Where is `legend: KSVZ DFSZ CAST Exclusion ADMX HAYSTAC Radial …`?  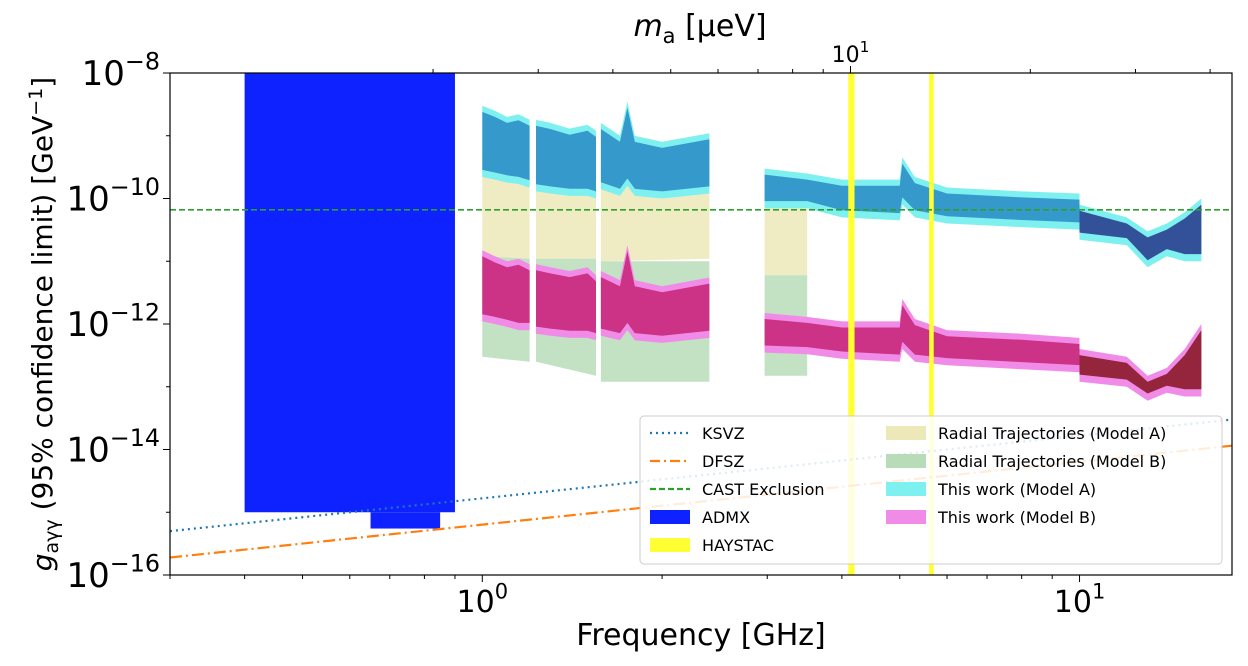 legend: KSVZ DFSZ CAST Exclusion ADMX HAYSTAC Radial … is located at coordinates (931, 490).